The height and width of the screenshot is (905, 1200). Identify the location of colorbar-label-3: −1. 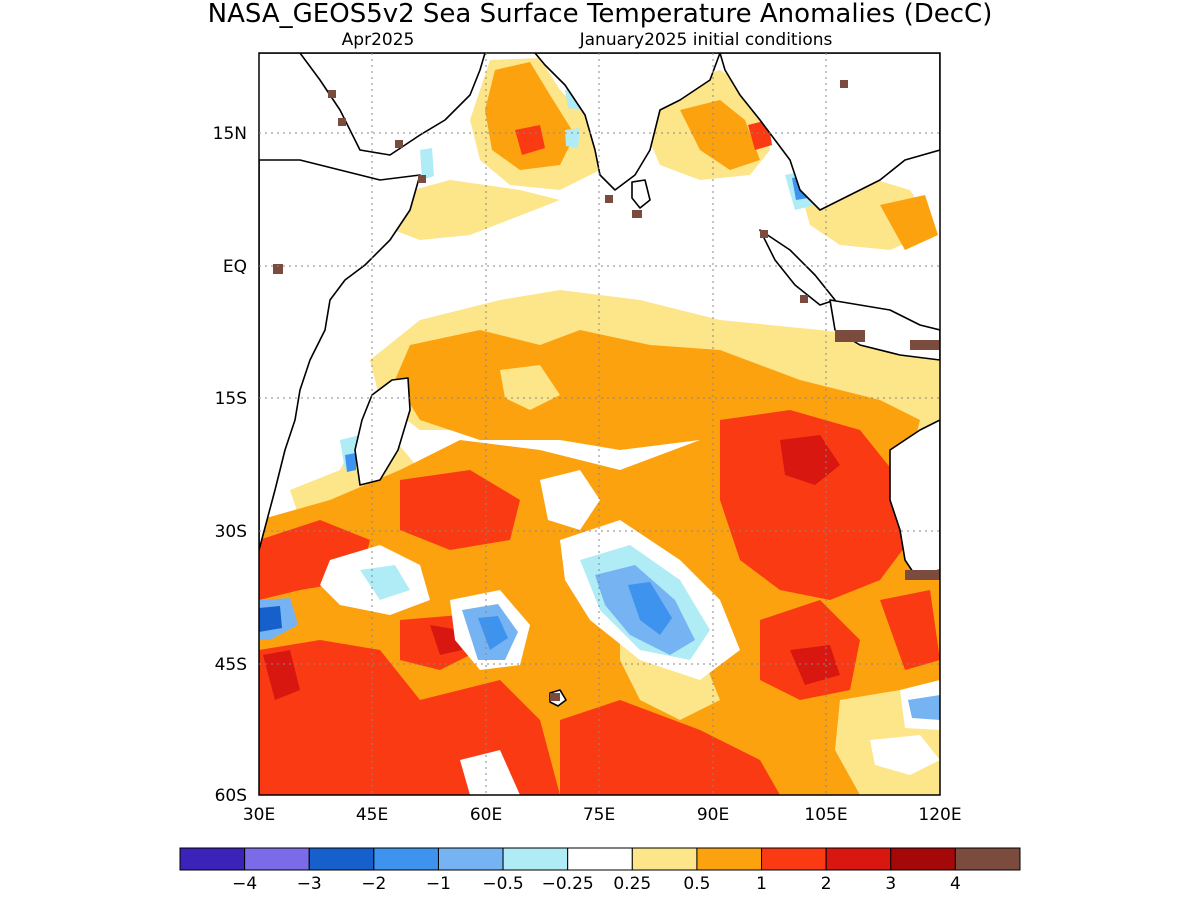
(438, 884).